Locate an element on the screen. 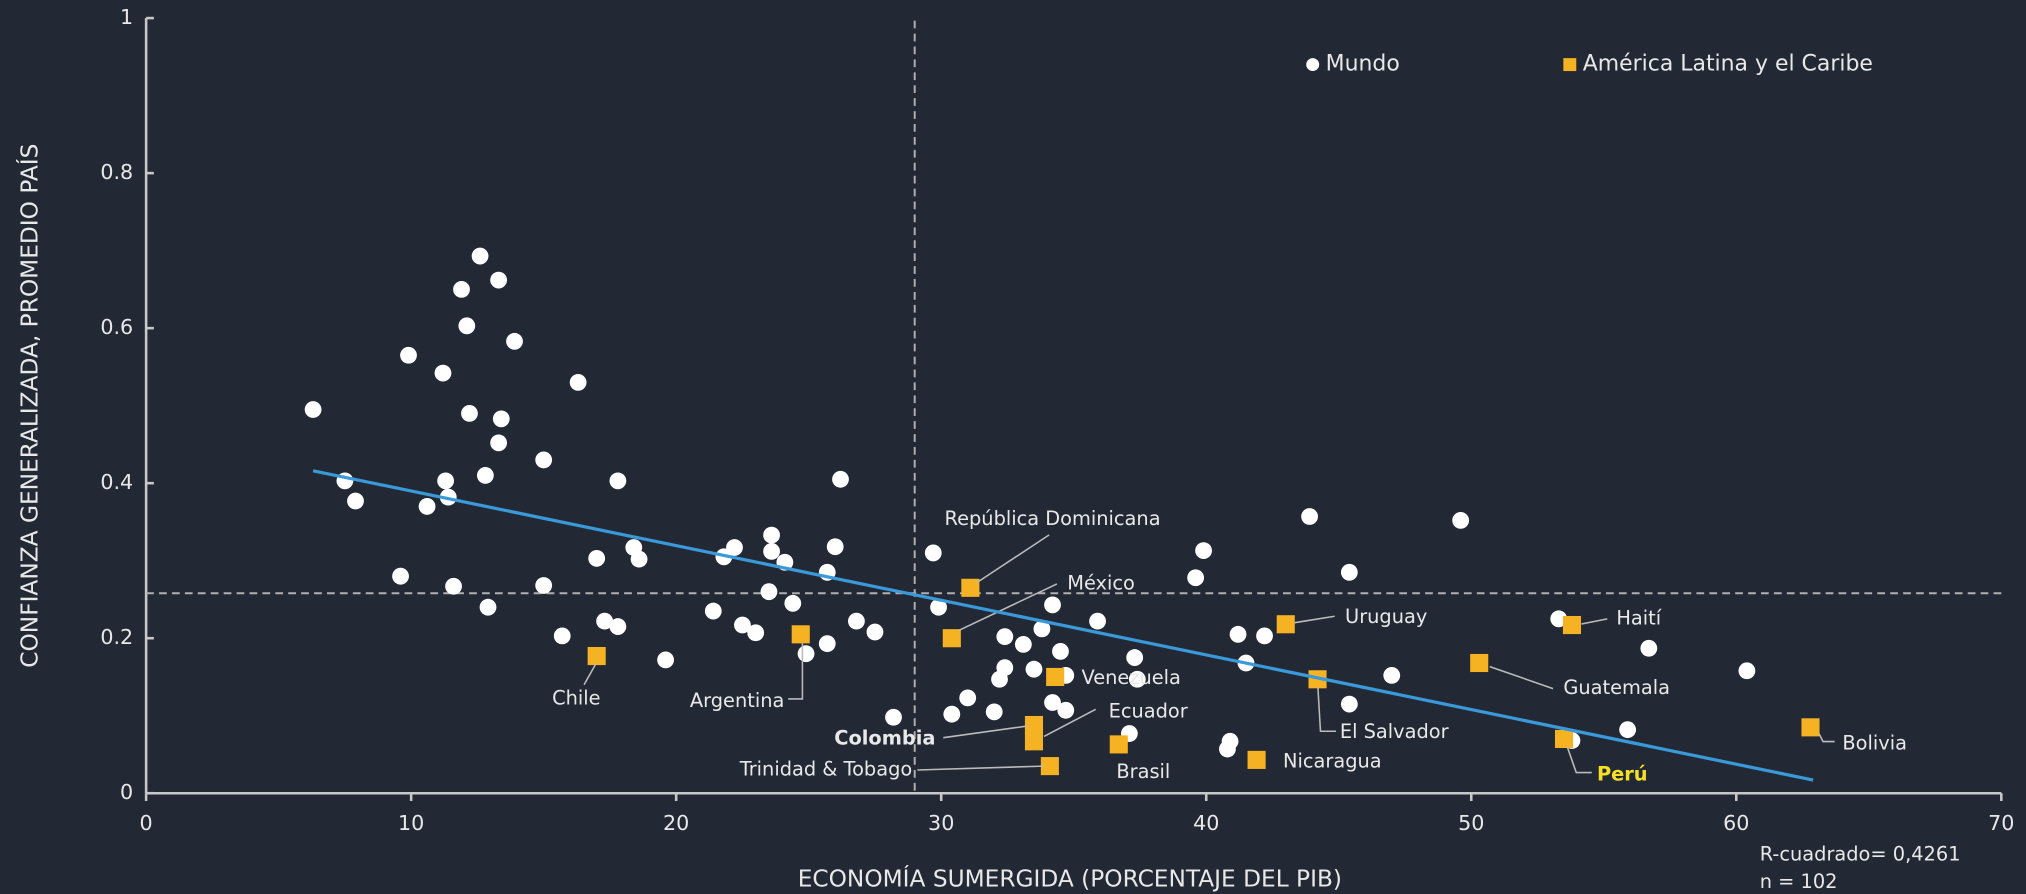 This screenshot has width=2026, height=894. y-axis-title: CONFIANZA GENERALIZADA, PROMEDIO PAÍS is located at coordinates (30, 406).